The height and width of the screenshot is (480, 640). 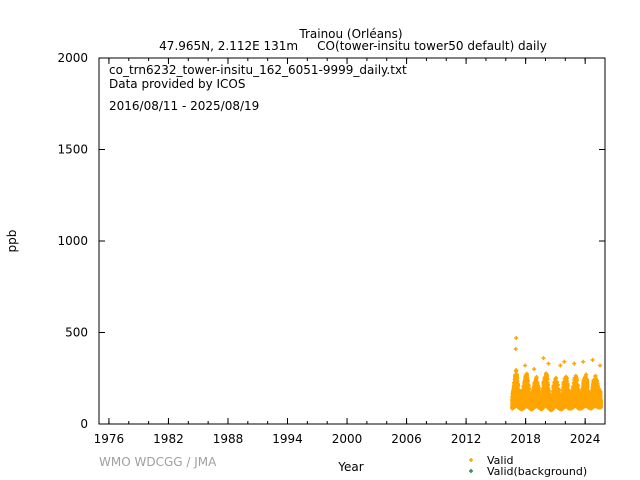 I want to click on x-tick-label: 2006, so click(x=406, y=439).